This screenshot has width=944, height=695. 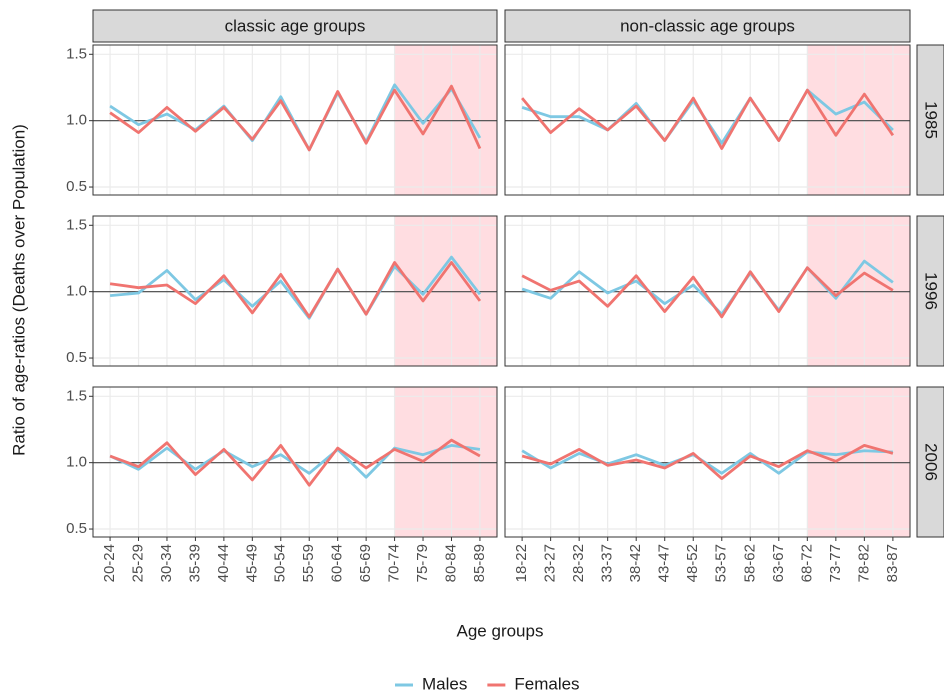 I want to click on x-tick-label: 20-24, so click(x=109, y=563).